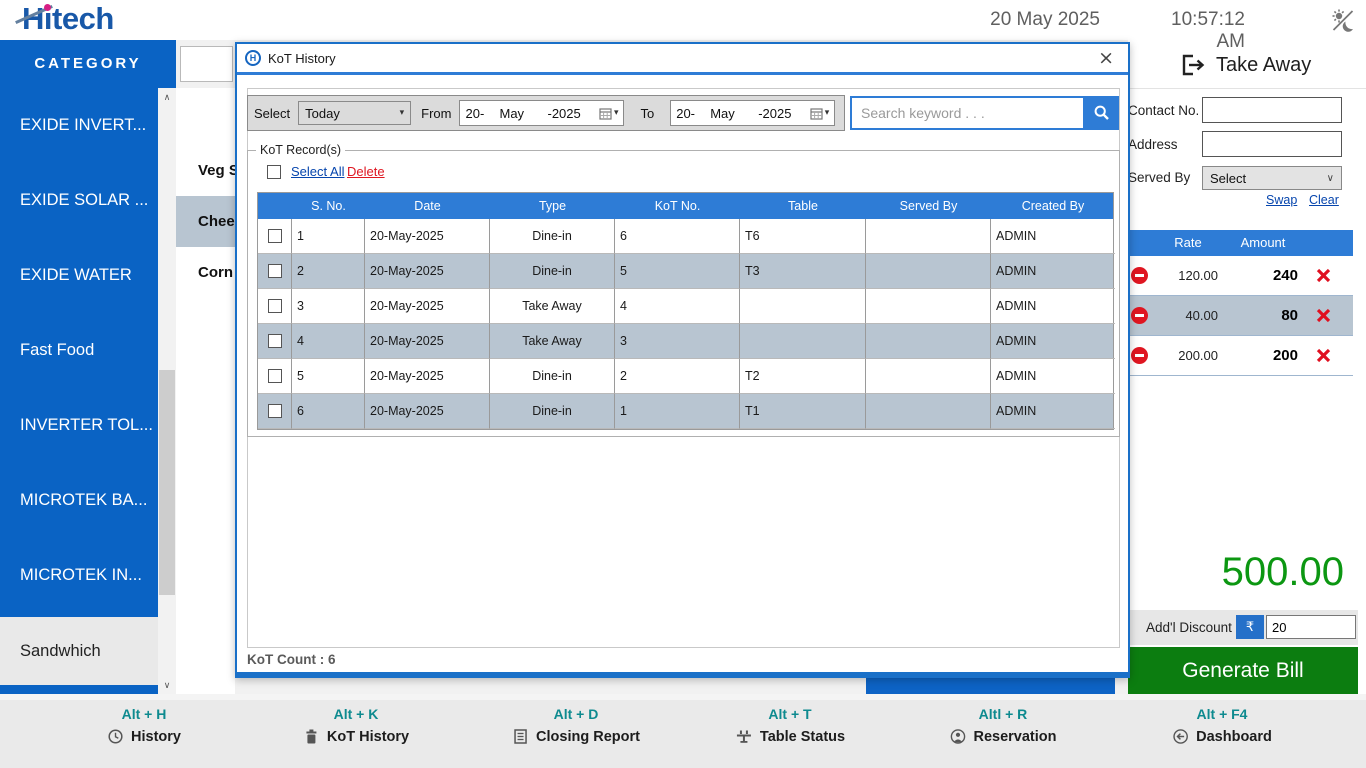  I want to click on order-item-row: 200.00 200, so click(1240, 356).